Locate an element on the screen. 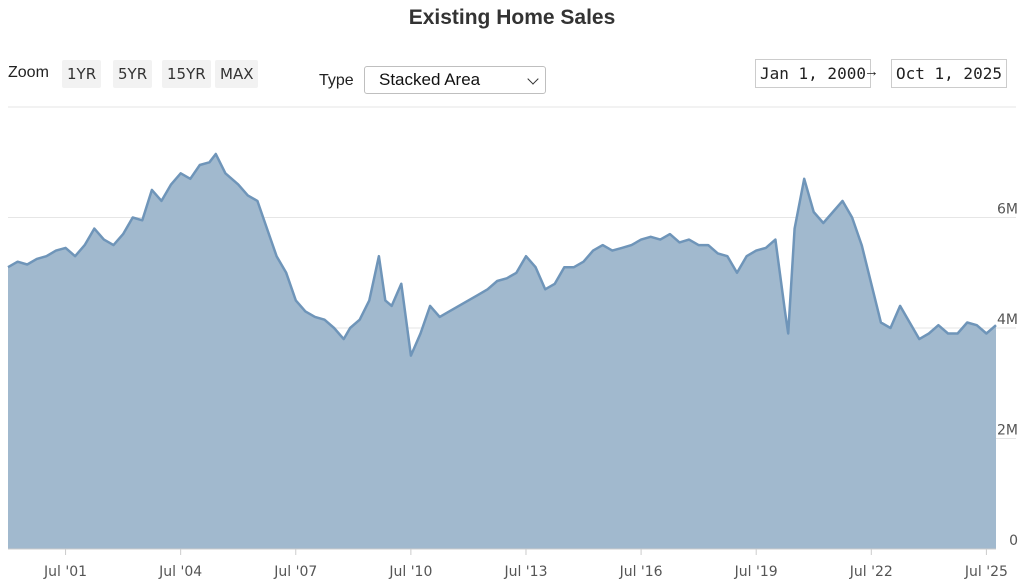 This screenshot has width=1024, height=582. y-tick-label: 2M is located at coordinates (1007, 431).